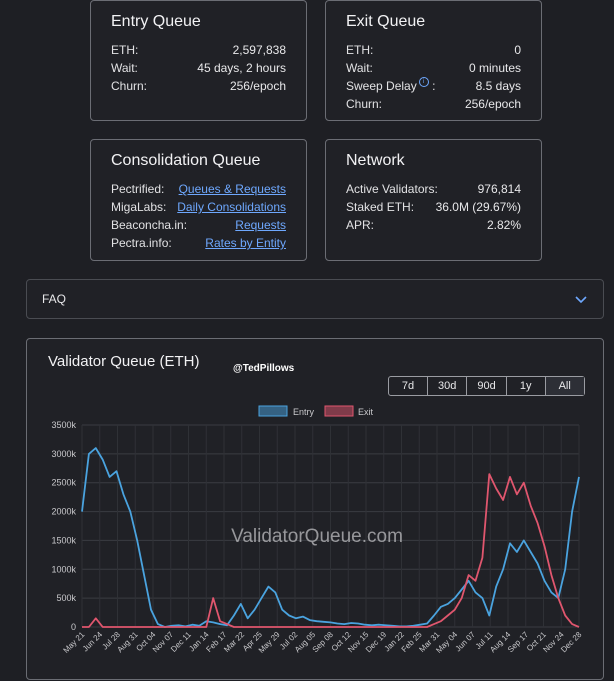 This screenshot has height=681, width=614. Describe the element at coordinates (364, 104) in the screenshot. I see `exit-churn-label: Churn:` at that location.